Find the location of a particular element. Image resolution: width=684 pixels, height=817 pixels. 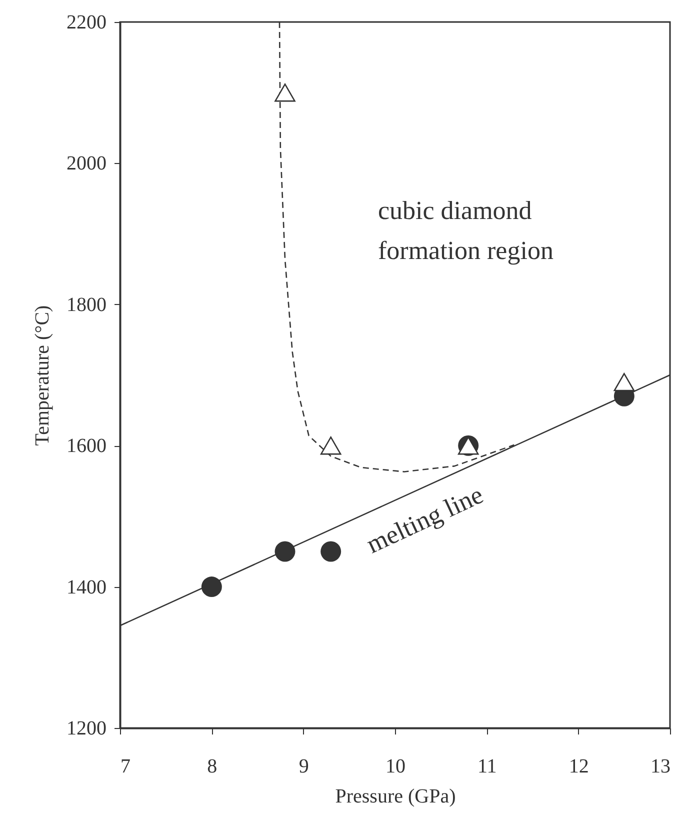

annotation: cubic diamond formation region is located at coordinates (466, 230).